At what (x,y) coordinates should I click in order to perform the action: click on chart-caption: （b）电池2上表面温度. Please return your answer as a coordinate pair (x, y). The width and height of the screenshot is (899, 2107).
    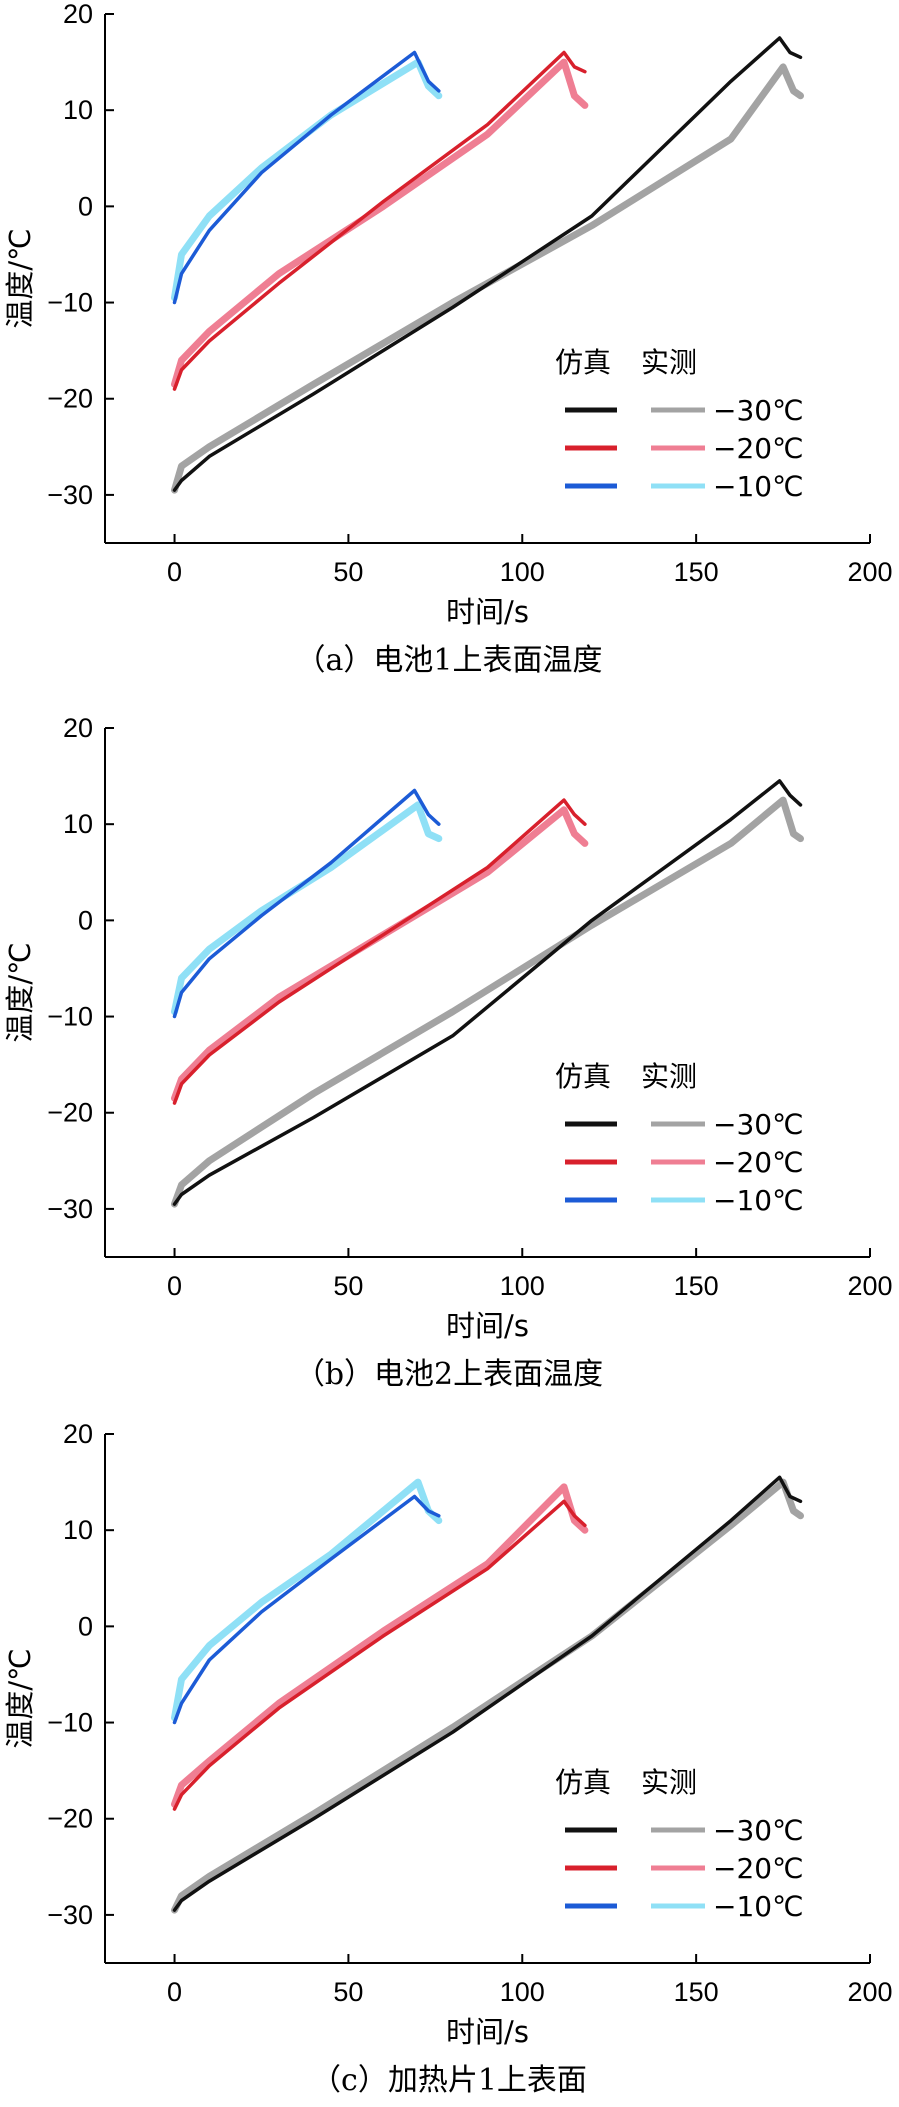
    Looking at the image, I should click on (449, 1374).